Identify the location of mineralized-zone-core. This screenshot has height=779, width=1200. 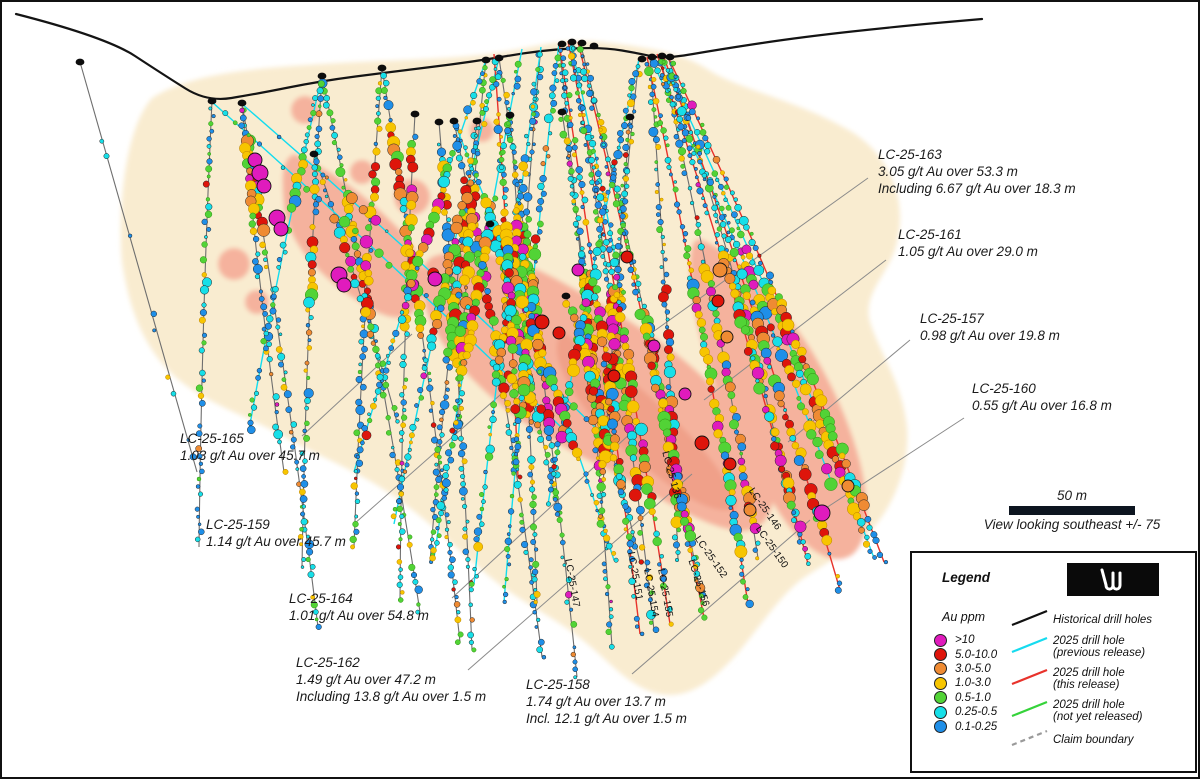
(646, 421).